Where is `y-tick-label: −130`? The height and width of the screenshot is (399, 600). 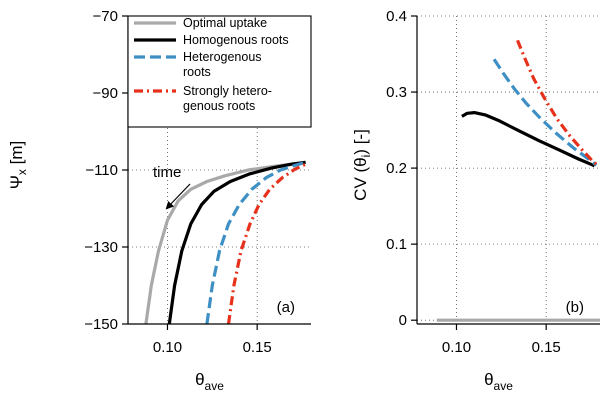 y-tick-label: −130 is located at coordinates (101, 247).